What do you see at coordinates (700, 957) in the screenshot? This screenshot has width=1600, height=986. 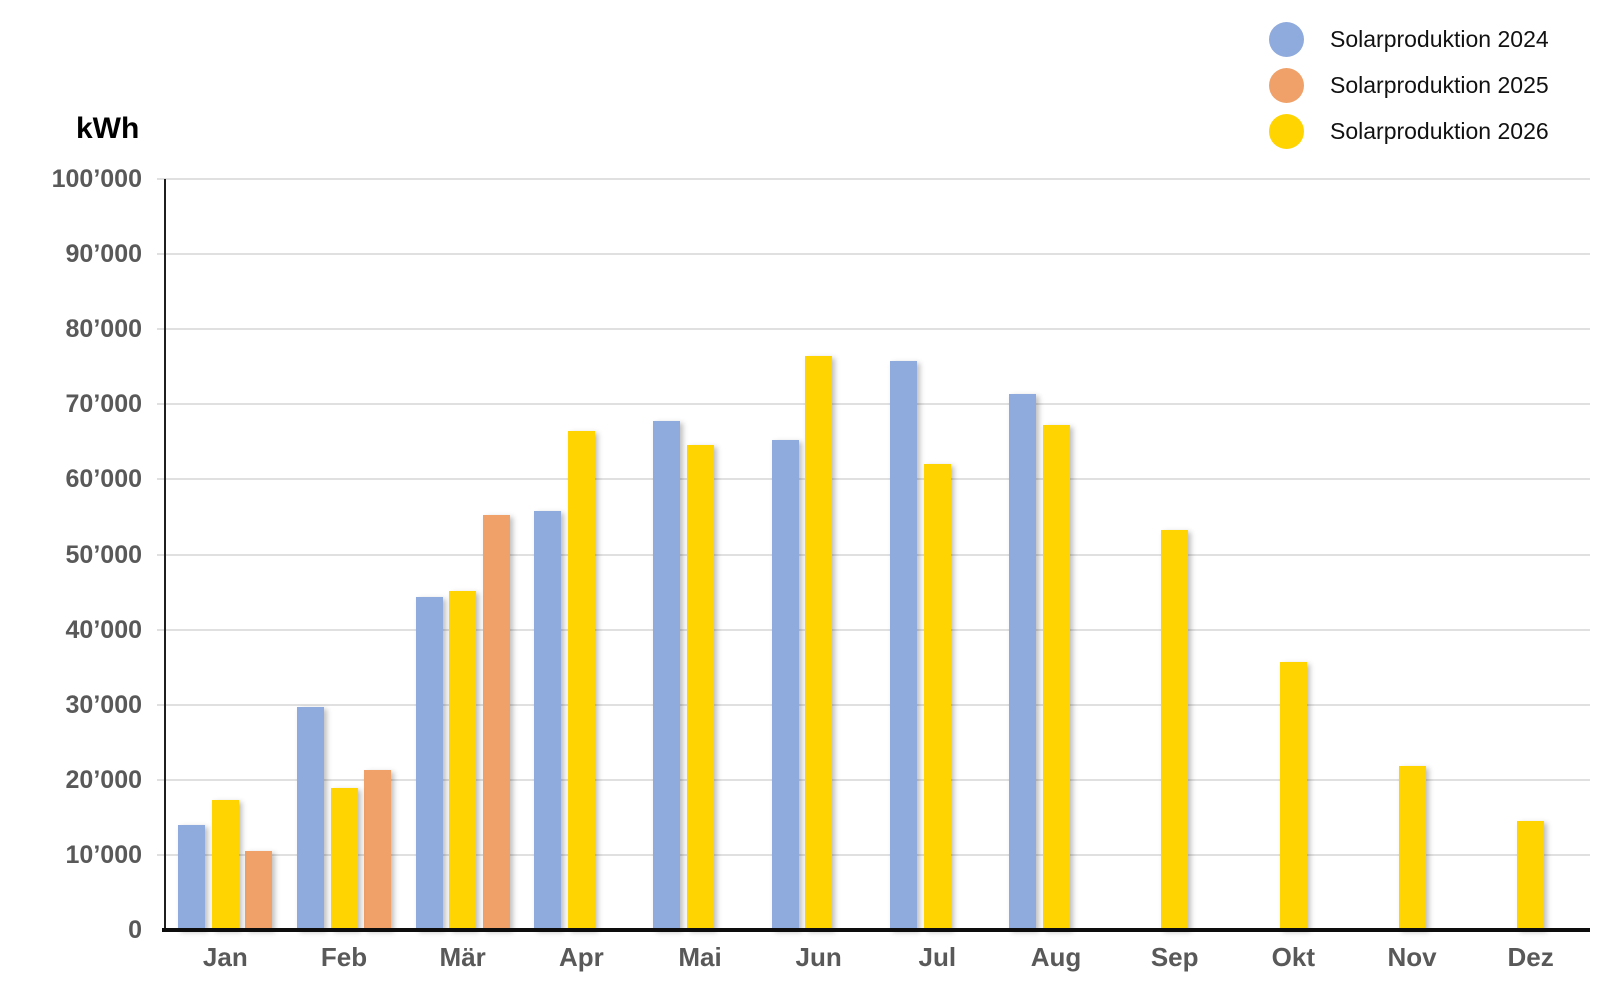 I see `x-label-5: Mai` at bounding box center [700, 957].